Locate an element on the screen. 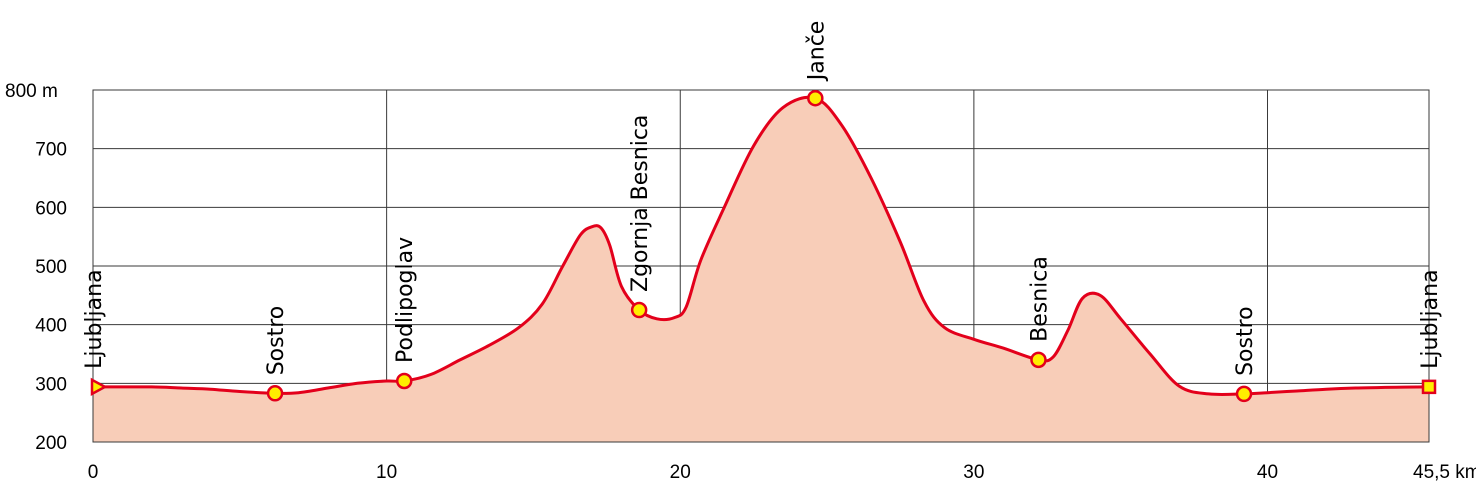  x-axis-ticks: 0 10 20 30 40 45,5 km is located at coordinates (782, 472).